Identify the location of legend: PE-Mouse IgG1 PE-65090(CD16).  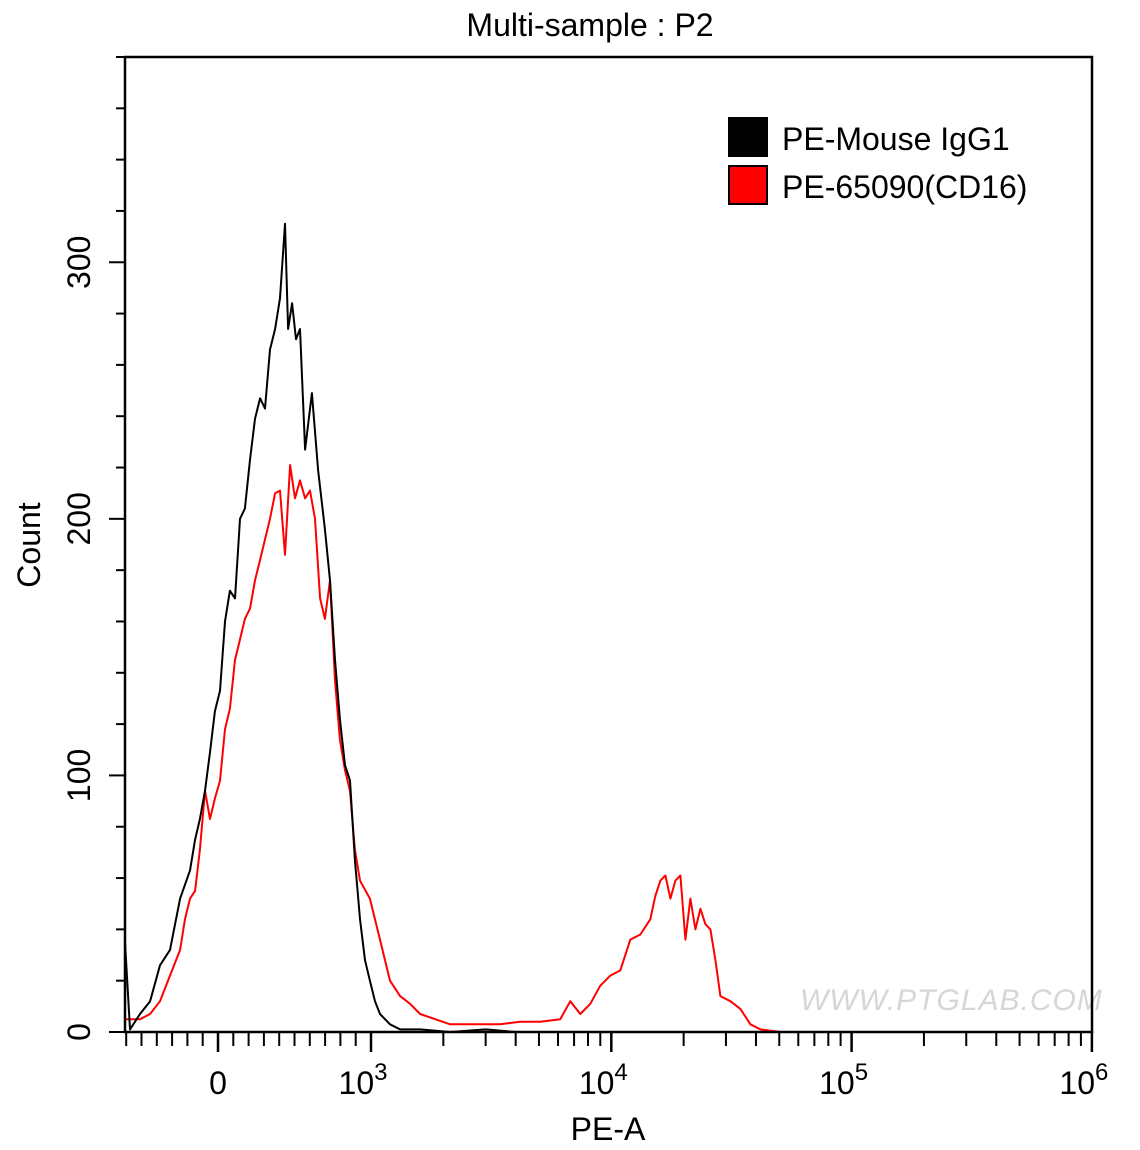
(877, 161).